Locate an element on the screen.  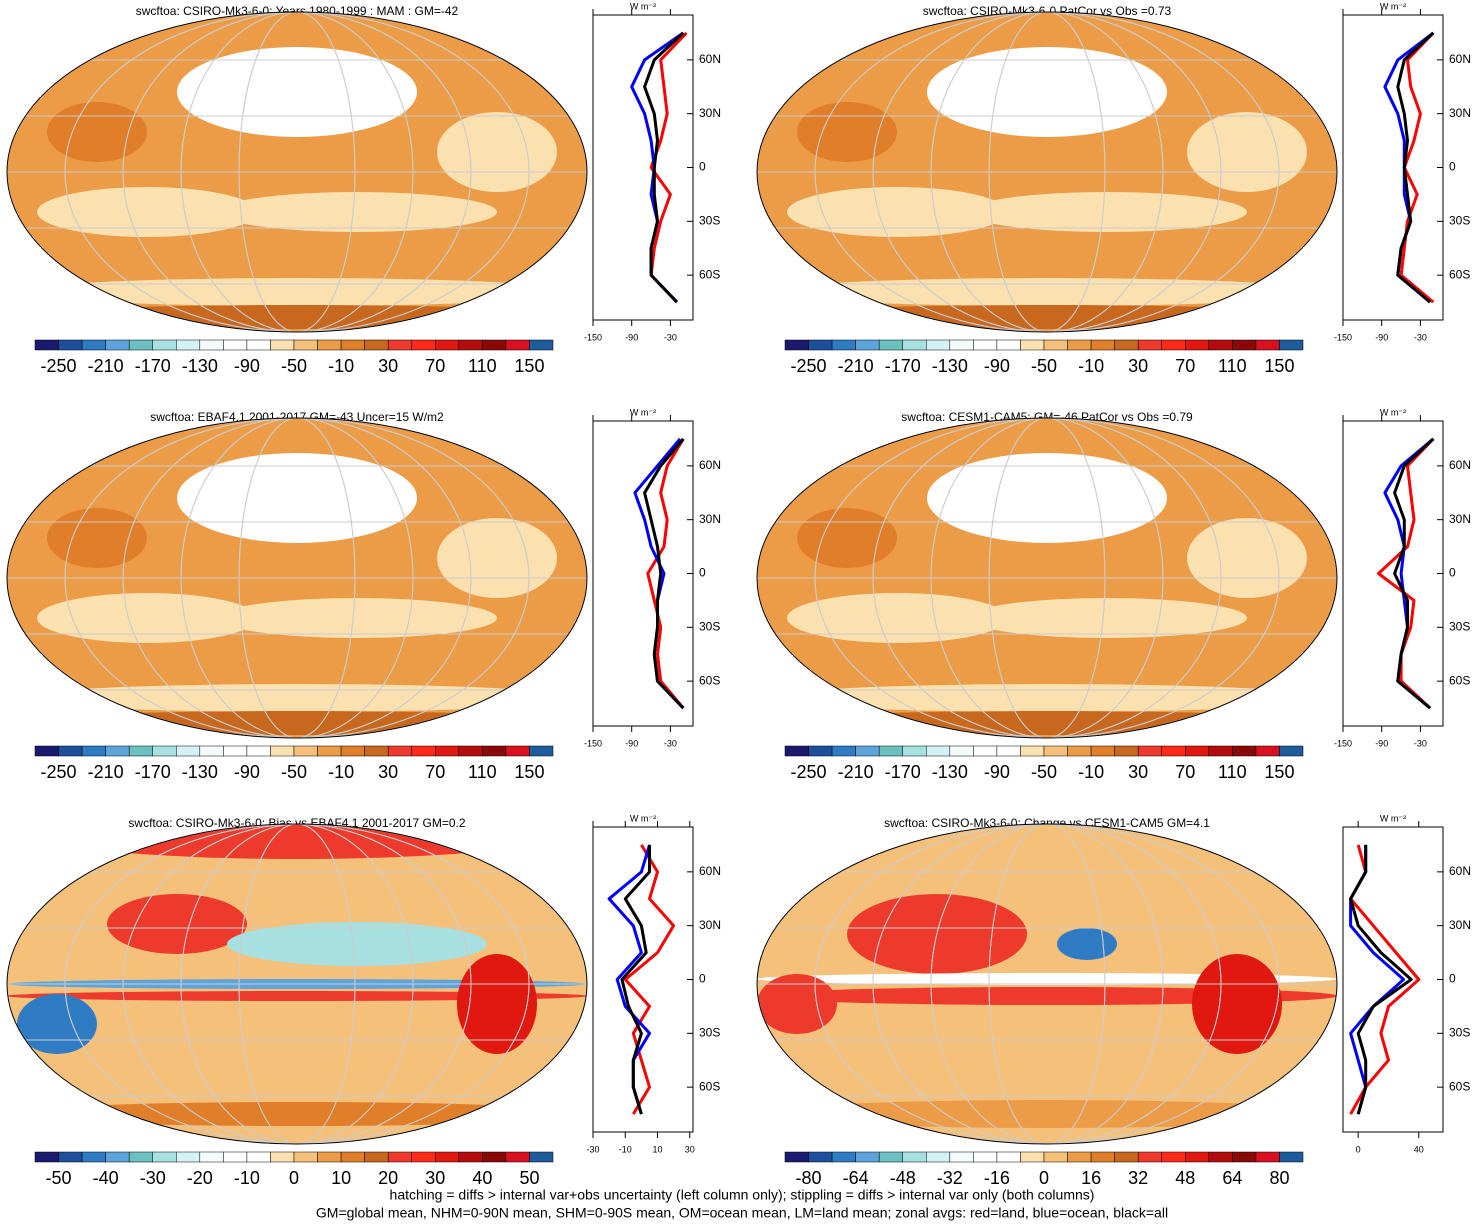
colorbar-label: -170 is located at coordinates (153, 366).